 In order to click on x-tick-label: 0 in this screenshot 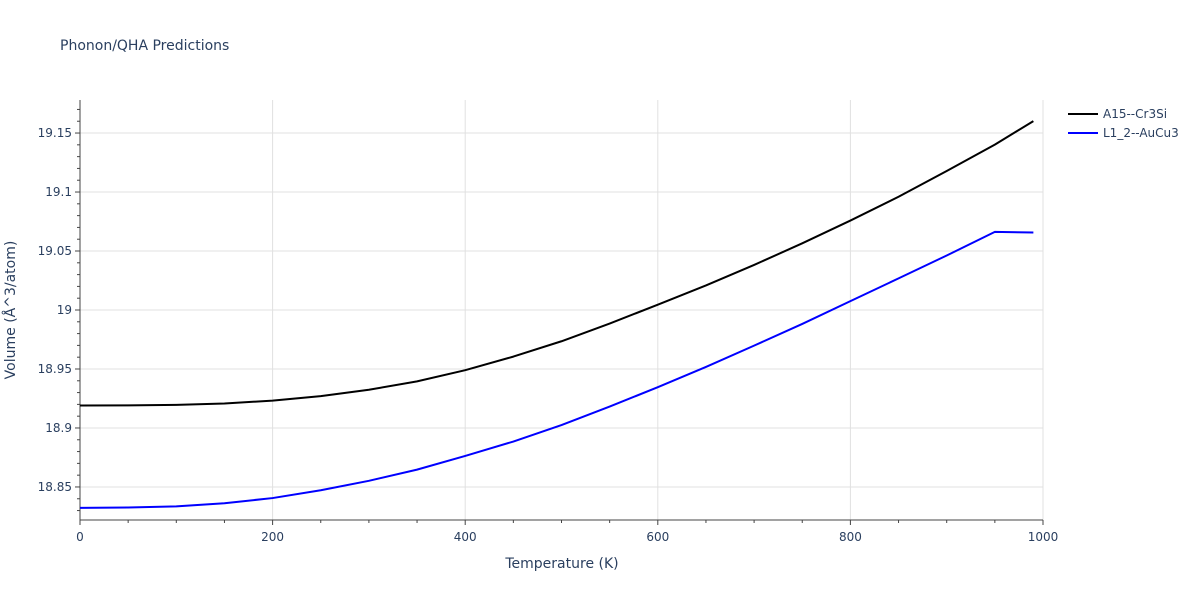, I will do `click(80, 537)`.